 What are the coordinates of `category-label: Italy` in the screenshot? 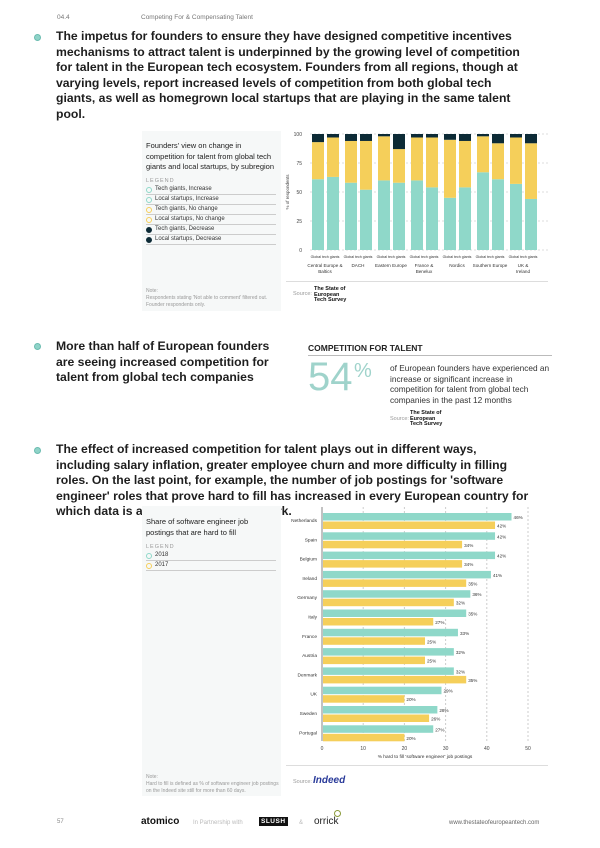 It's located at (312, 618).